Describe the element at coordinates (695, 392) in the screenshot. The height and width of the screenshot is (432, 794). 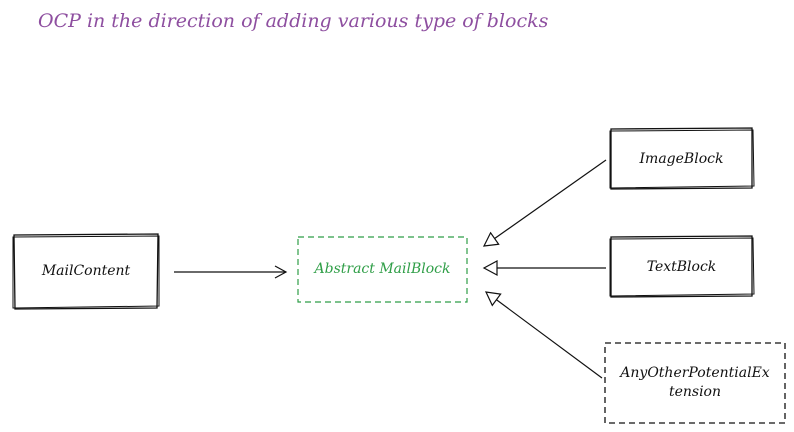
I see `other-extension-label-line2: tension` at that location.